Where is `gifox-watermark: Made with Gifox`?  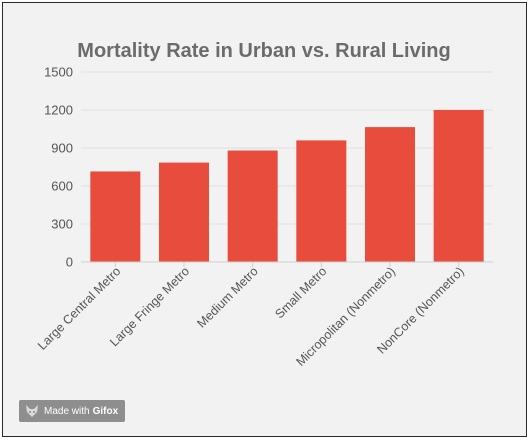 gifox-watermark: Made with Gifox is located at coordinates (72, 411).